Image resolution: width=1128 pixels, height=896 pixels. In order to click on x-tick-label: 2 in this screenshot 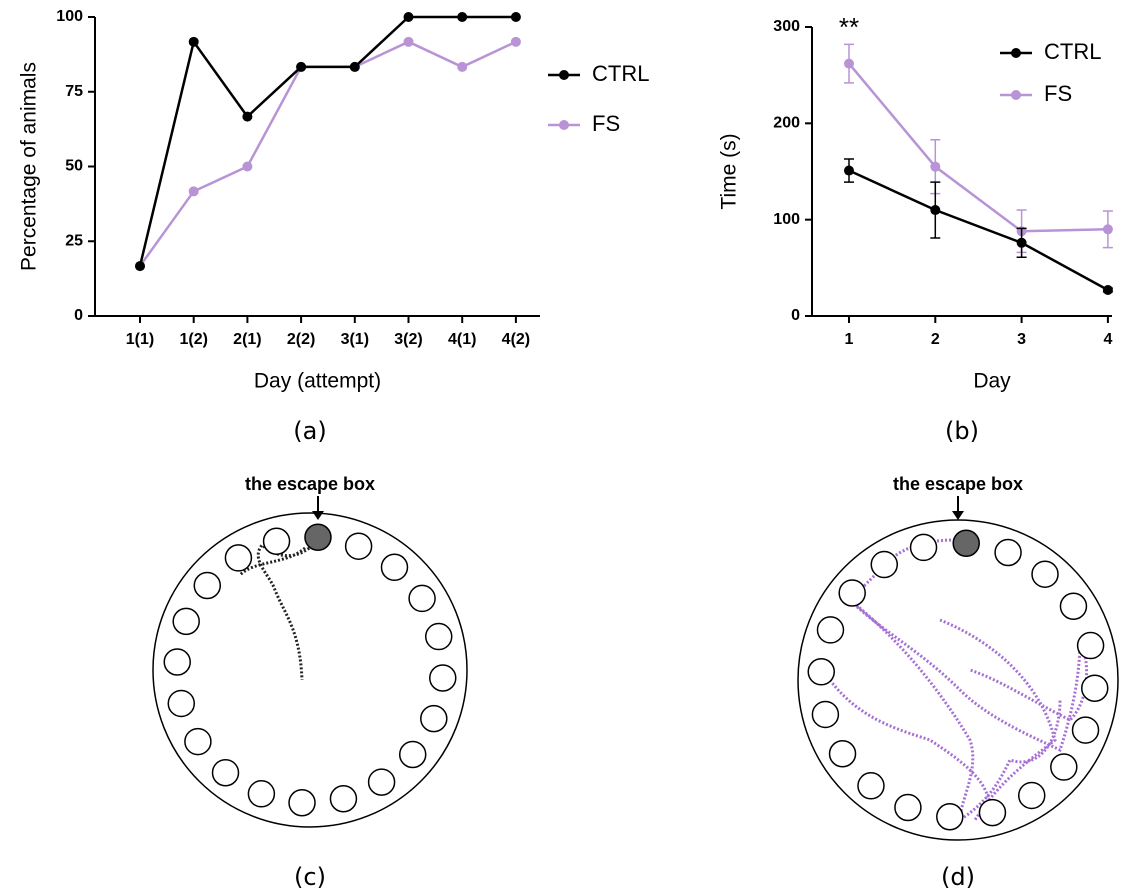, I will do `click(935, 339)`.